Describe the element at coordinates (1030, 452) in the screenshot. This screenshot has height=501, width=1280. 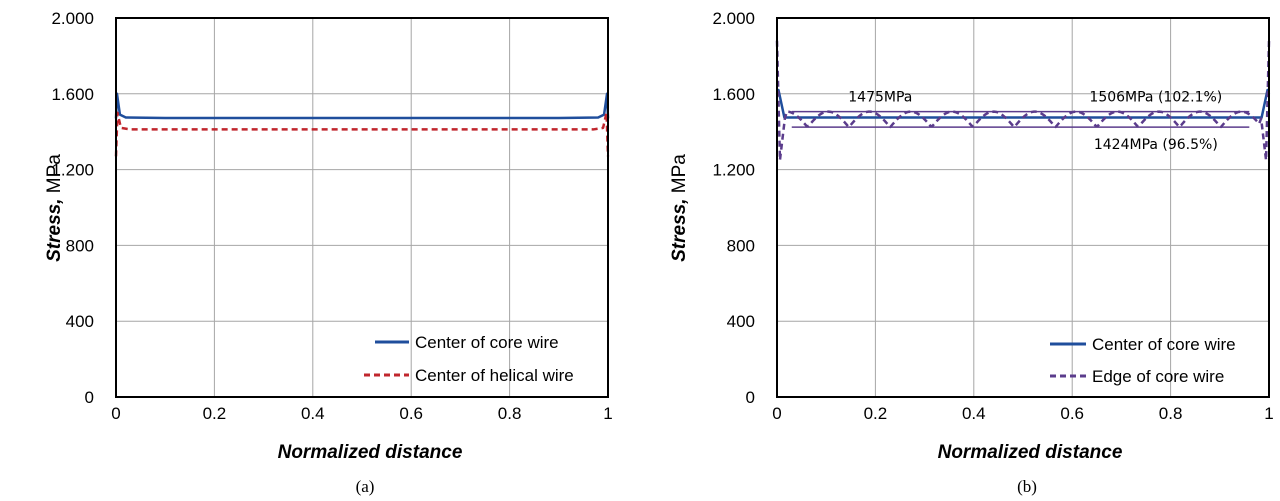
I see `xlabel-b: Normalized distance` at that location.